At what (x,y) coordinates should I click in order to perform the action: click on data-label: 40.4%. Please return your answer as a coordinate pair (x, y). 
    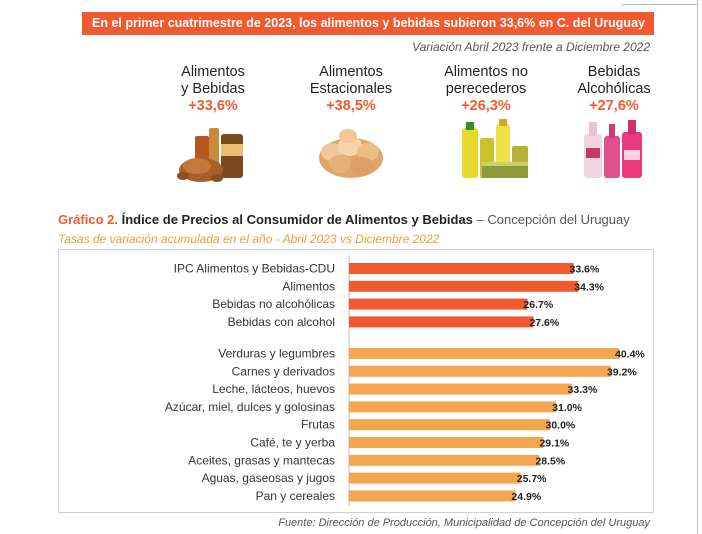
    Looking at the image, I should click on (630, 355).